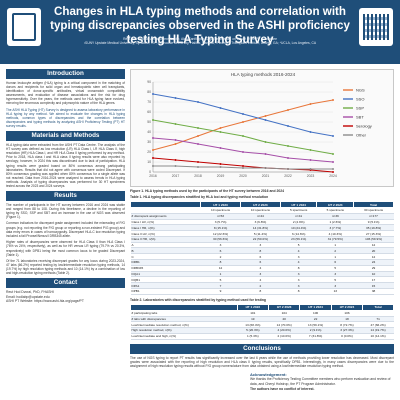 The height and width of the screenshot is (400, 400). What do you see at coordinates (298, 233) in the screenshot?
I see `table-1-cell: 6 (14.6%)` at bounding box center [298, 233].